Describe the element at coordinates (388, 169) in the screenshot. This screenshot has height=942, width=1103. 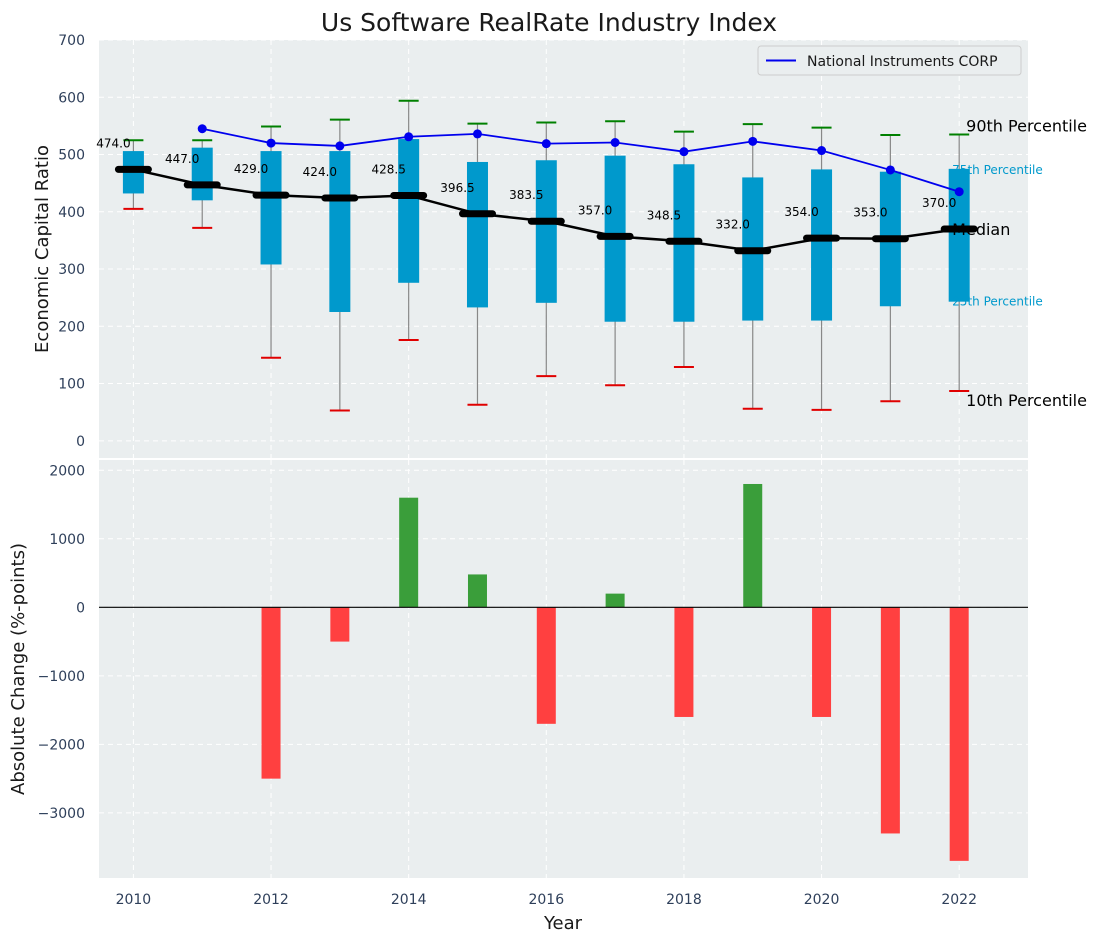
I see `median-value-label: 428.5` at that location.